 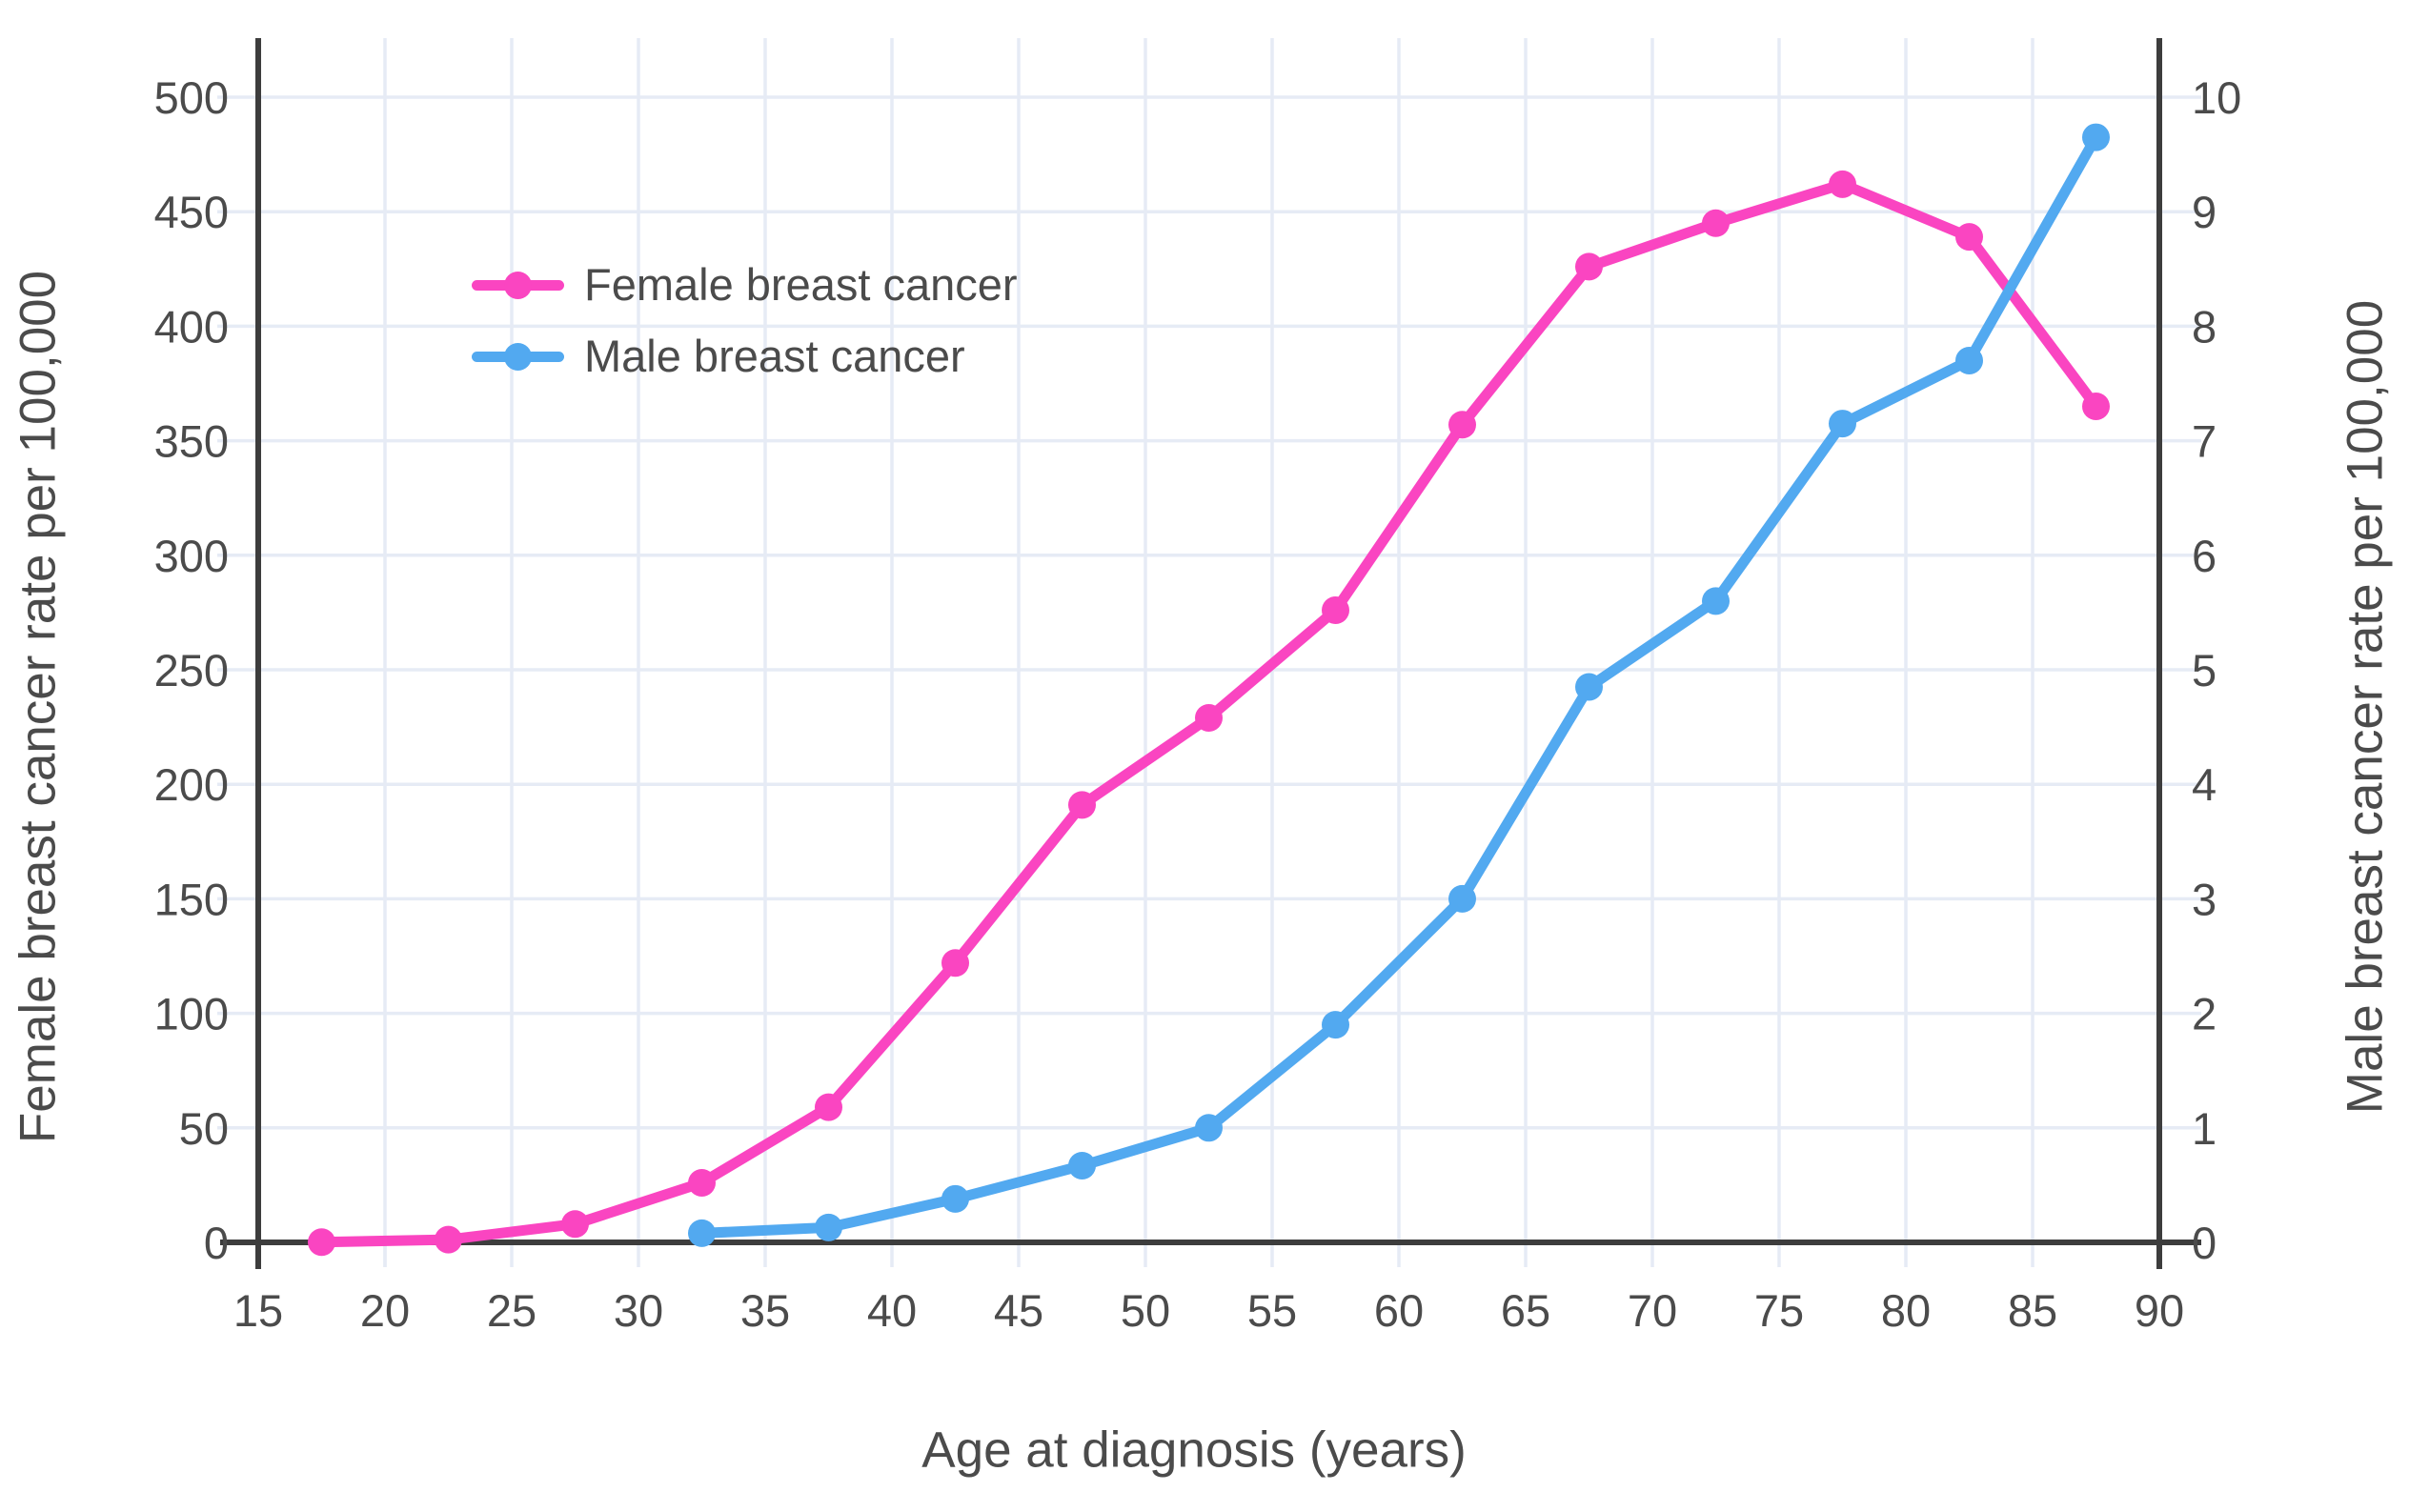 I want to click on male-series-swatch, so click(x=518, y=356).